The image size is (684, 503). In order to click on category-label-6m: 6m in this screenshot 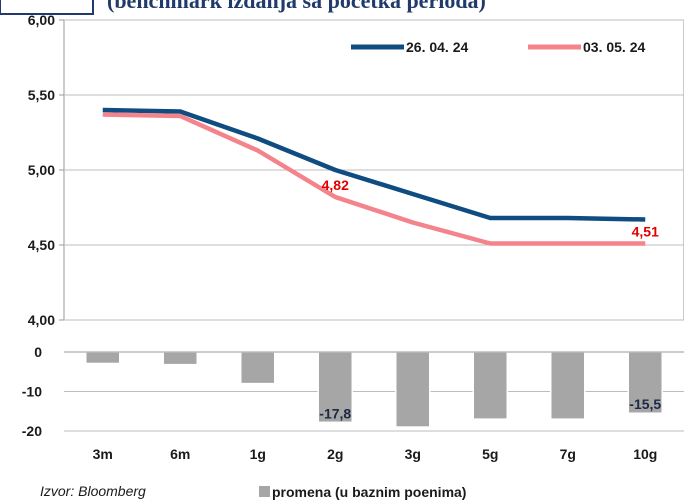, I will do `click(180, 454)`.